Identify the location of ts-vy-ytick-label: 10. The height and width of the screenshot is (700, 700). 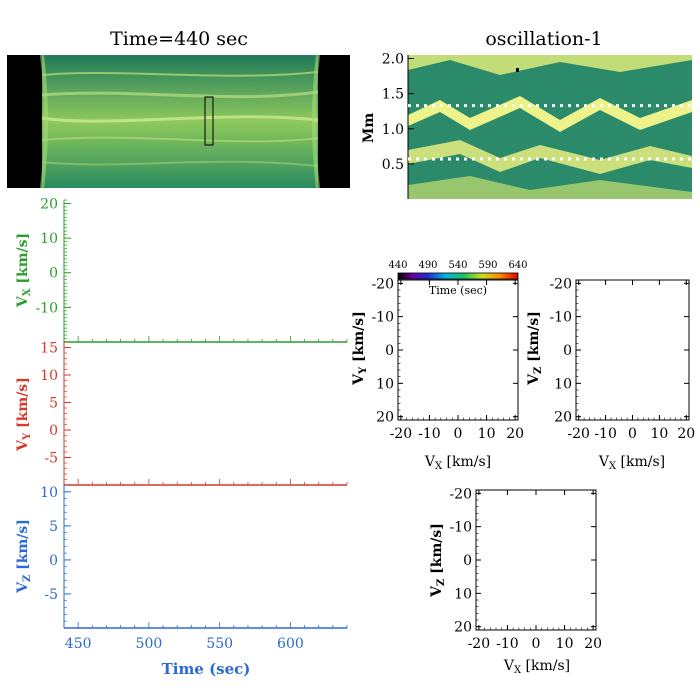
(49, 376).